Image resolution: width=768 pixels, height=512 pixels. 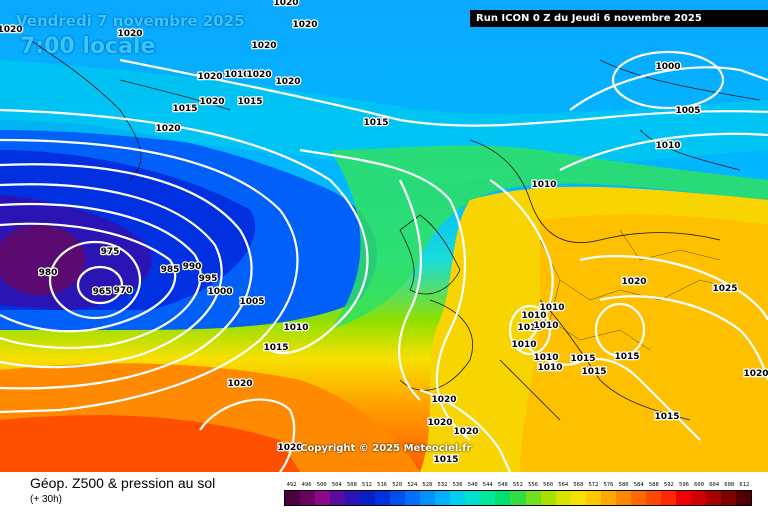 I want to click on scale-tick-label: 512, so click(x=367, y=485).